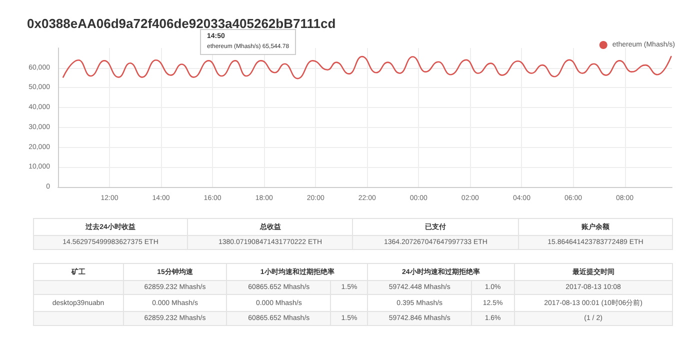 This screenshot has width=690, height=341. What do you see at coordinates (181, 23) in the screenshot?
I see `chart-title: 0x0388eAA06d9a72f406de92033a405262bB7111cd` at bounding box center [181, 23].